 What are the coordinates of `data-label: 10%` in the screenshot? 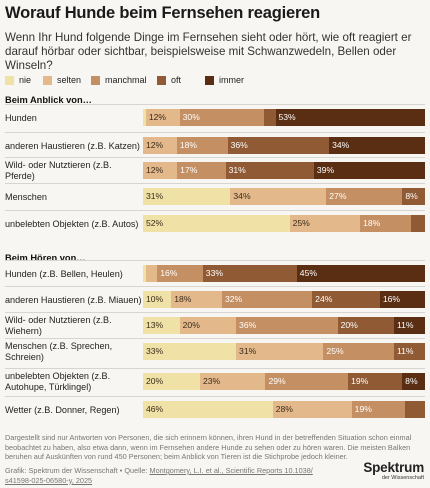 It's located at (155, 299).